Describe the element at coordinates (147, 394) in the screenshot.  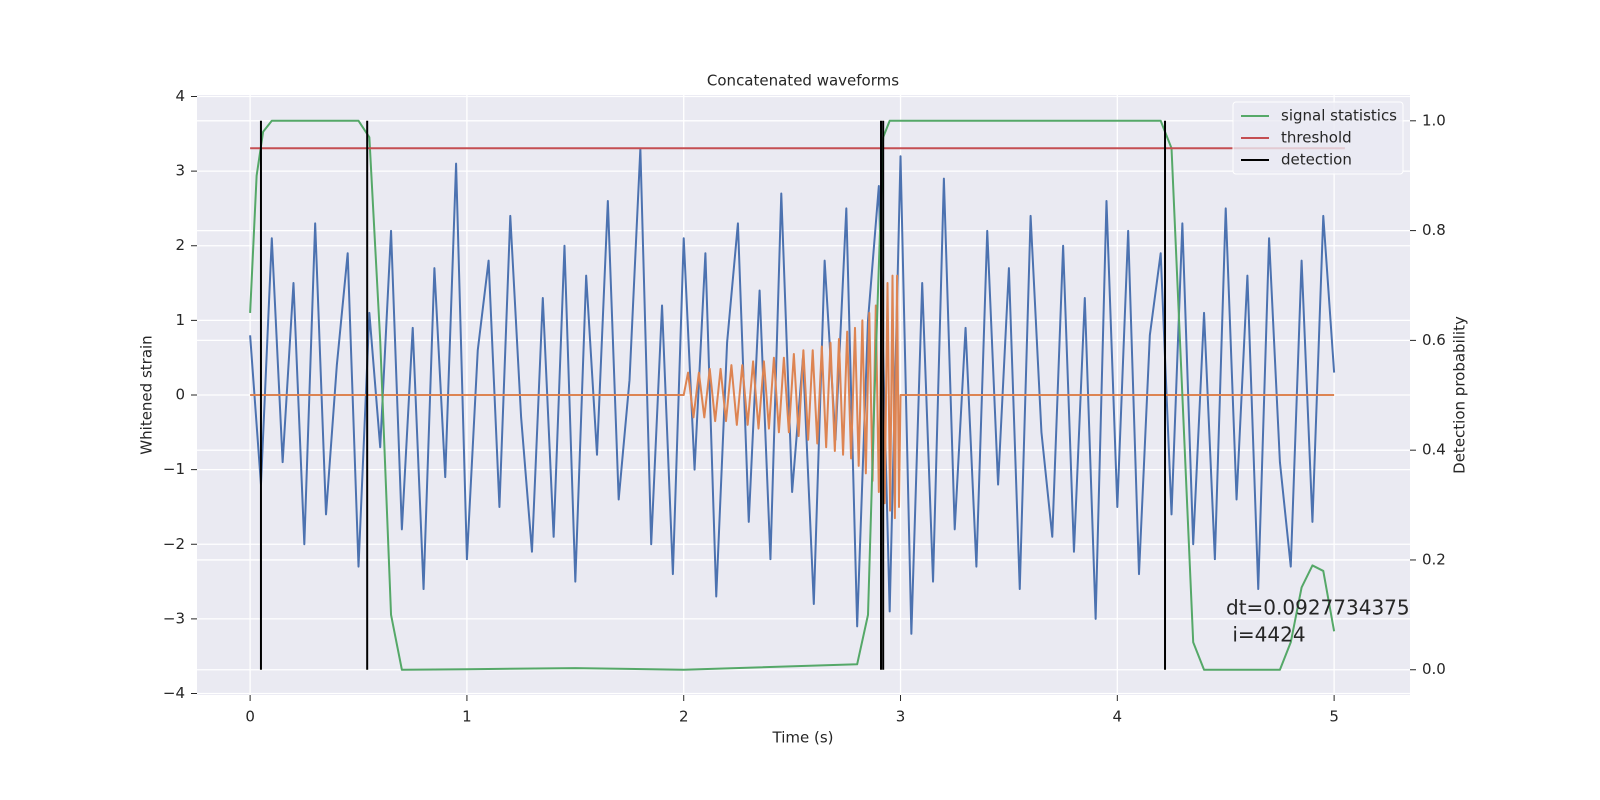
I see `y-axis-label: Whitened strain` at that location.